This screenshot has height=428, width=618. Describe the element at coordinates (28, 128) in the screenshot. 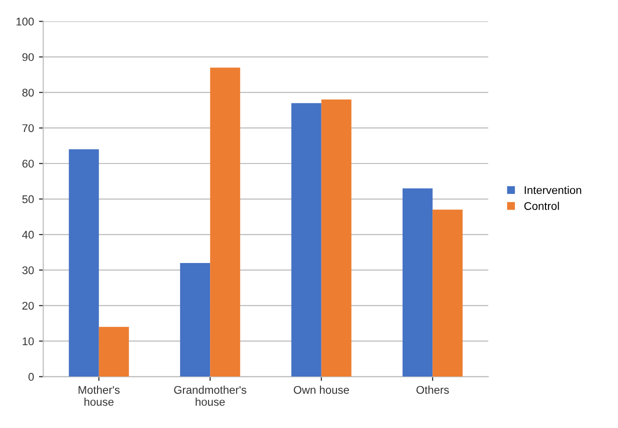

I see `y-tick-label: 70` at that location.